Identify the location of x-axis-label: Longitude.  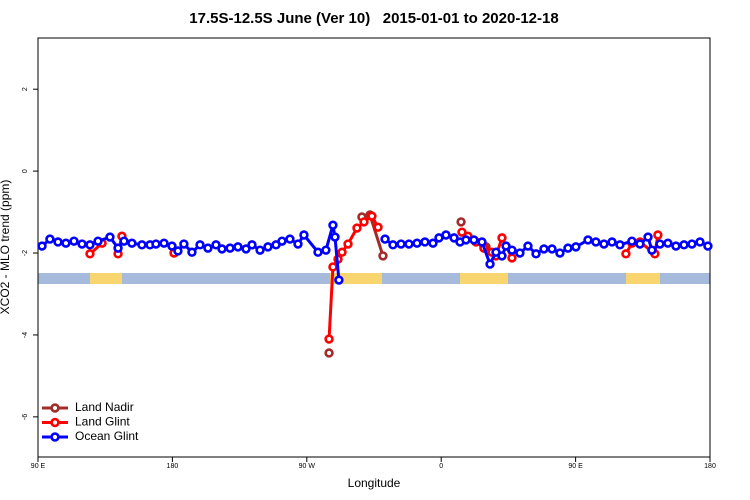
(374, 483).